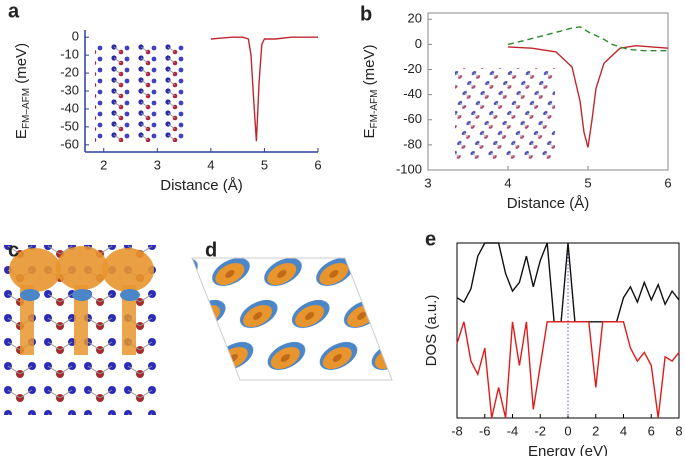  Describe the element at coordinates (457, 430) in the screenshot. I see `x-tick-label: -8` at that location.